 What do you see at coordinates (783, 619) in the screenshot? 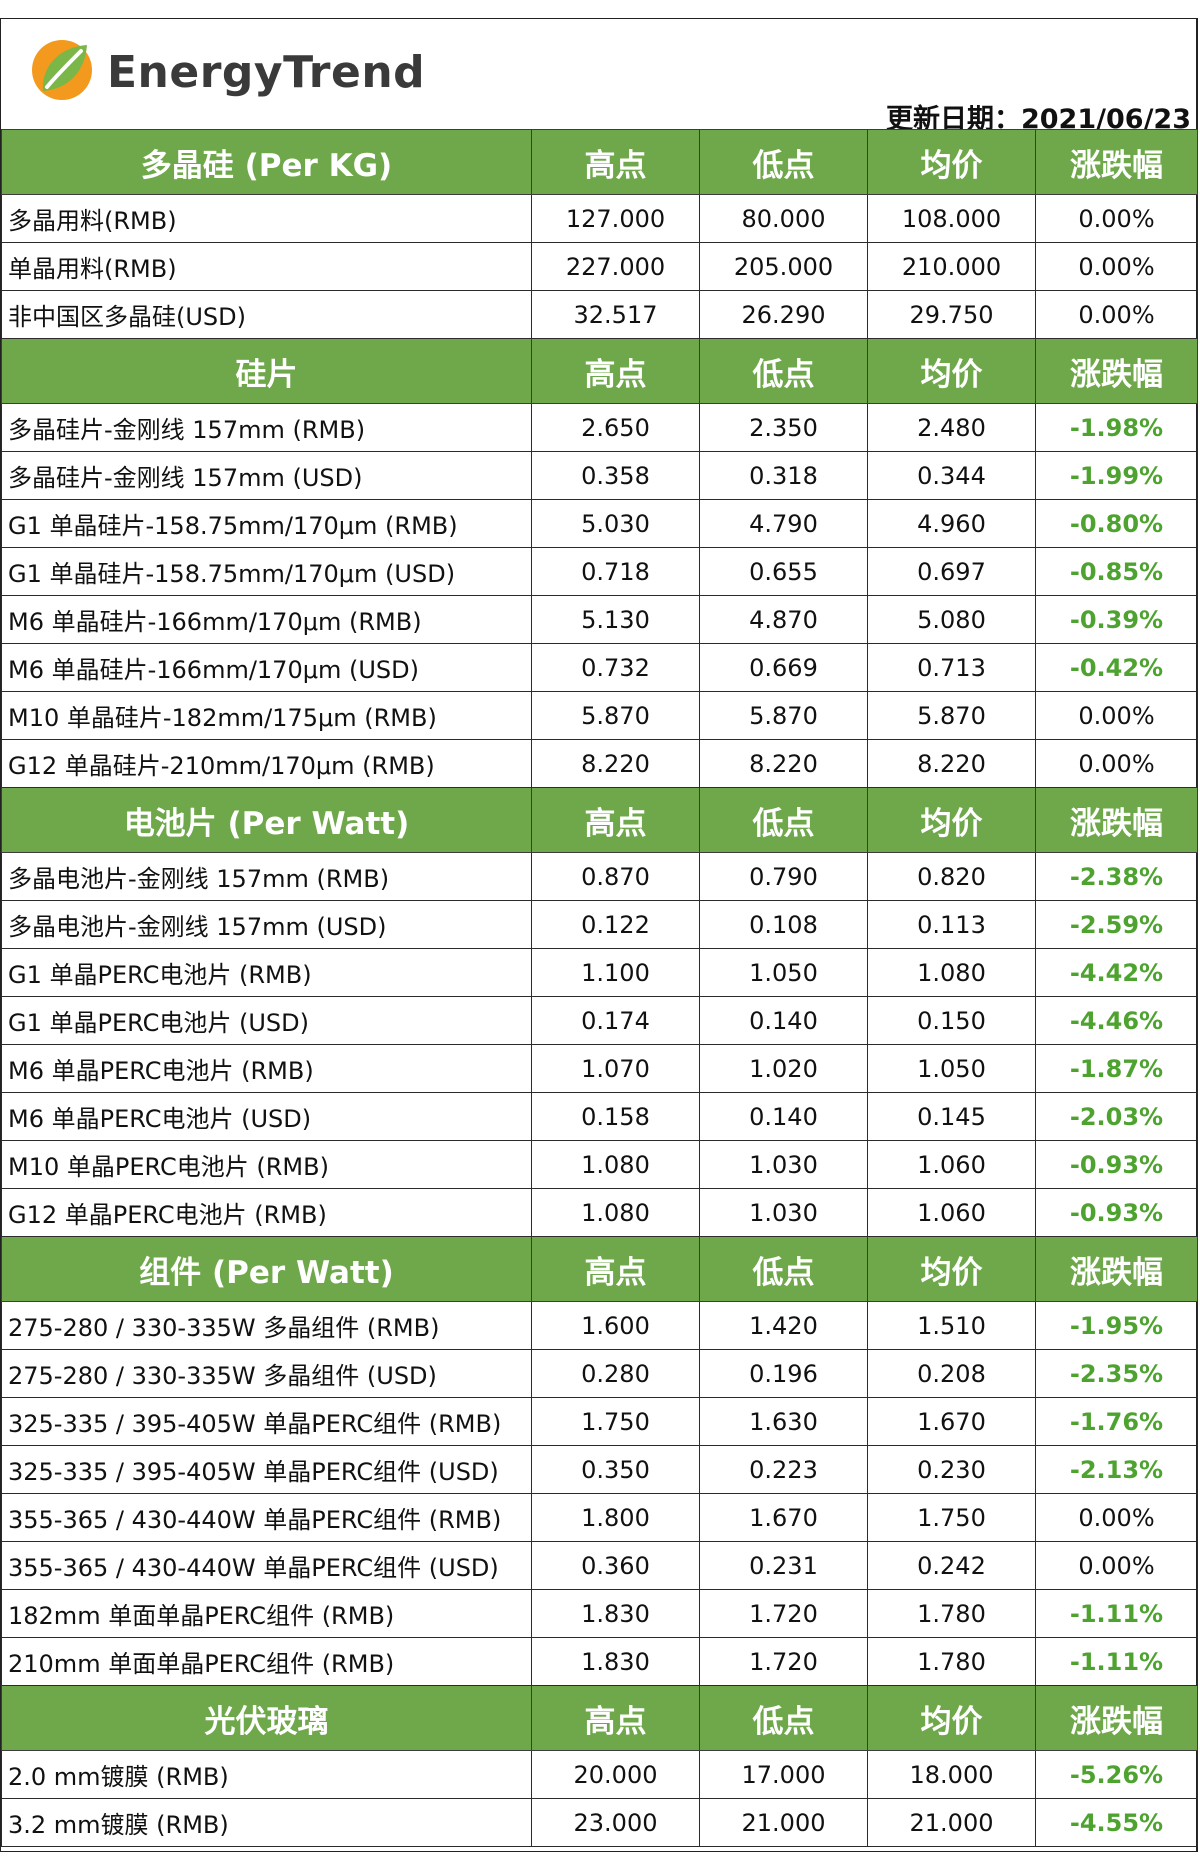
I see `low-price-cell: 4.870` at bounding box center [783, 619].